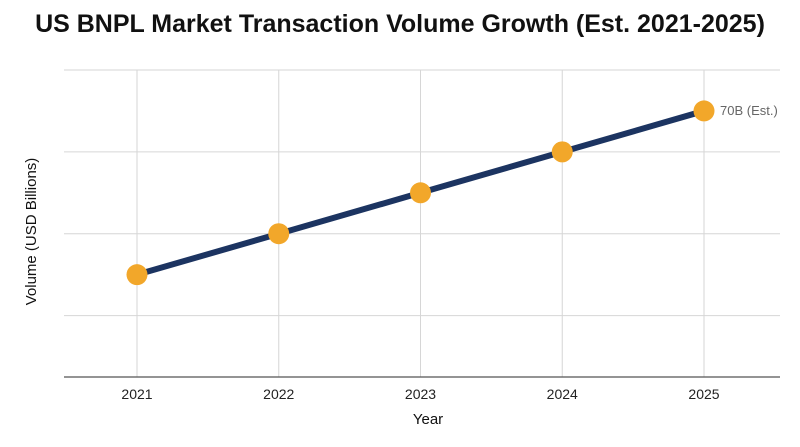 This screenshot has width=800, height=447. What do you see at coordinates (420, 394) in the screenshot?
I see `x-tick-label: 2023` at bounding box center [420, 394].